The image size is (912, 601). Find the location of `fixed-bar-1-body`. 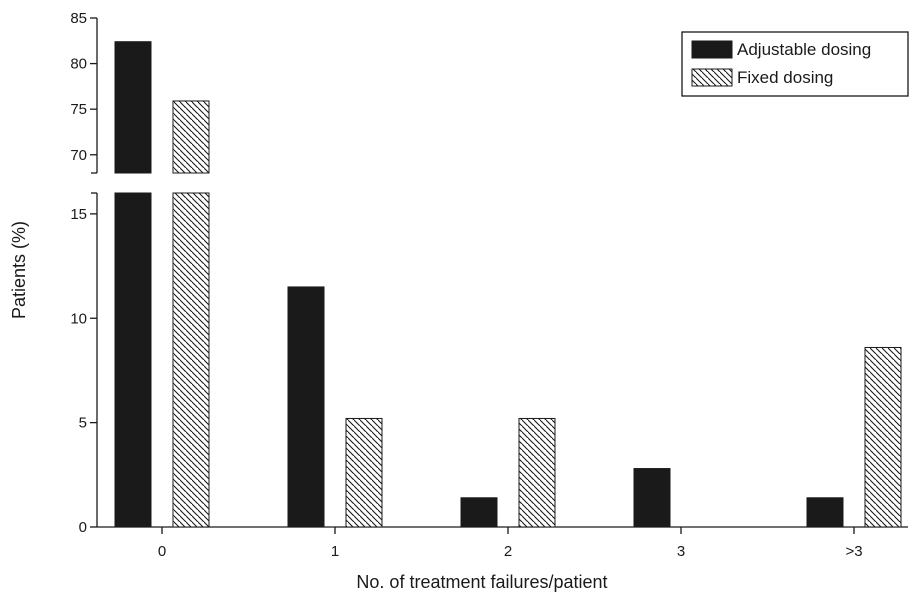

fixed-bar-1-body is located at coordinates (364, 472).